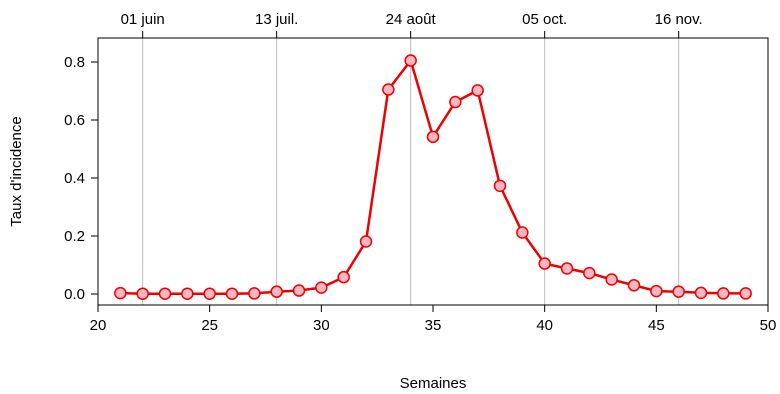 This screenshot has width=780, height=394. Describe the element at coordinates (656, 325) in the screenshot. I see `x-tick-label: 45` at that location.